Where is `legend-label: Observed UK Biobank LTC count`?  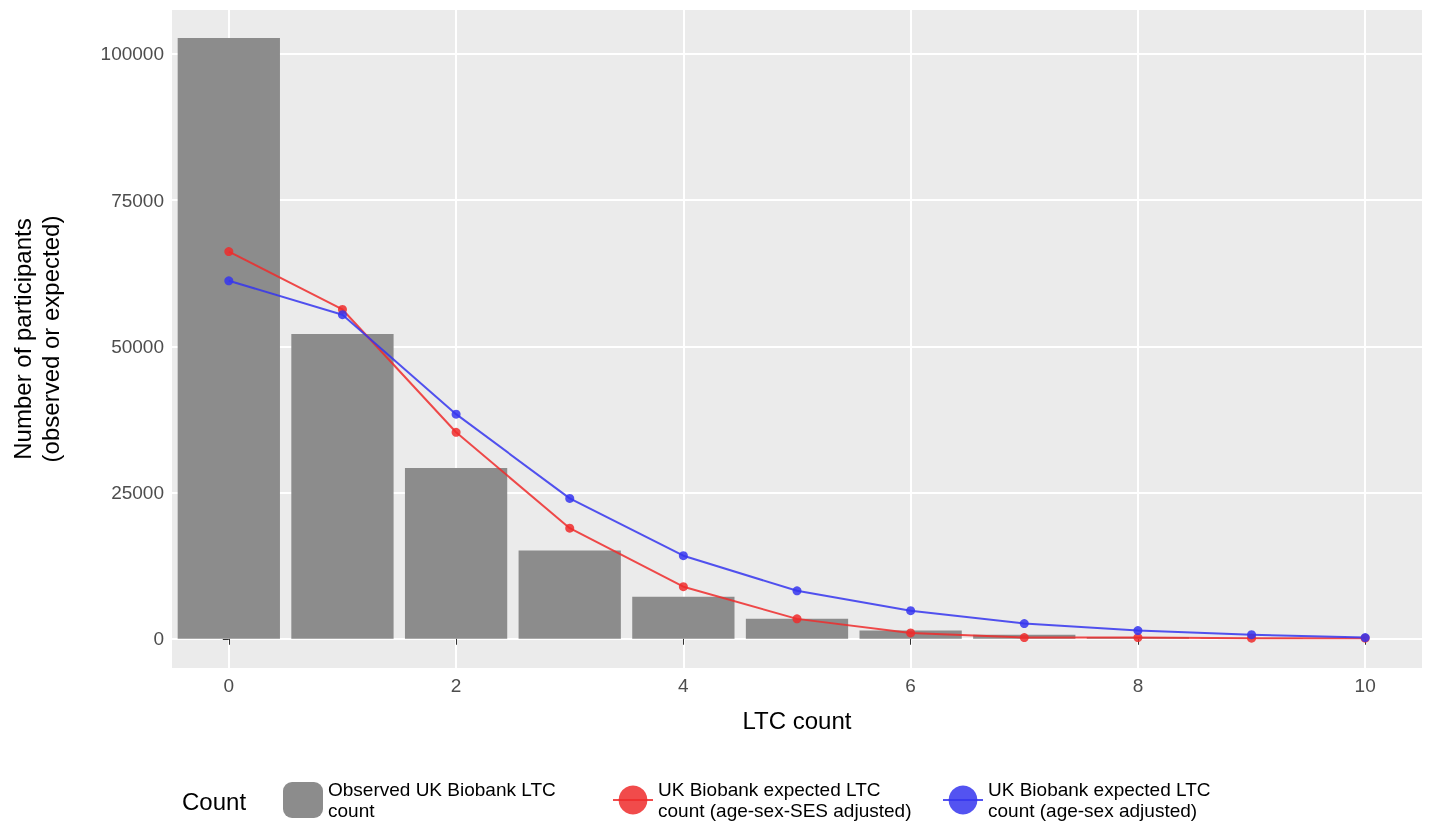
legend-label: Observed UK Biobank LTC count is located at coordinates (445, 800).